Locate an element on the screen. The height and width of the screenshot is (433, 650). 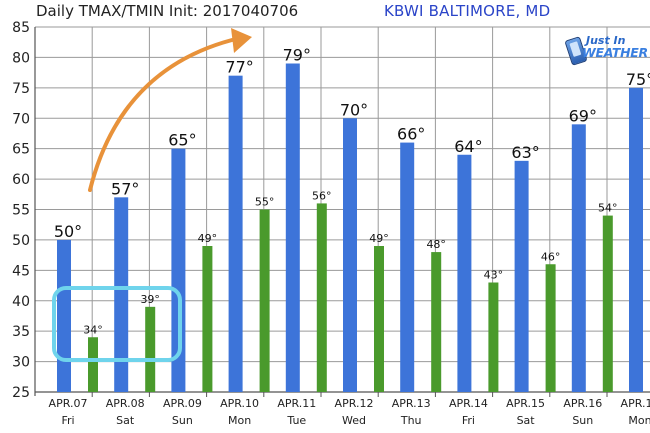
station-label: KBWI BALTIMORE, MD is located at coordinates (467, 11).